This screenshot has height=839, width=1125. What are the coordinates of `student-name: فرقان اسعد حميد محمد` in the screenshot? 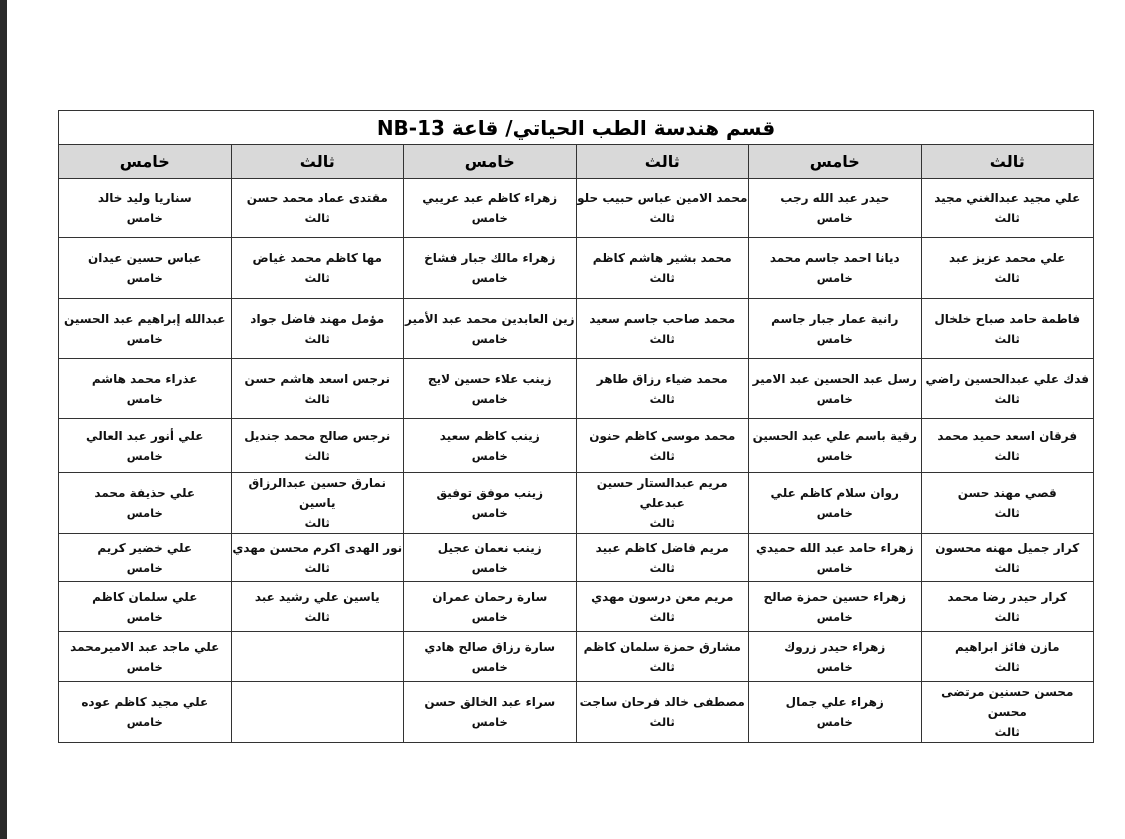 It's located at (1007, 435).